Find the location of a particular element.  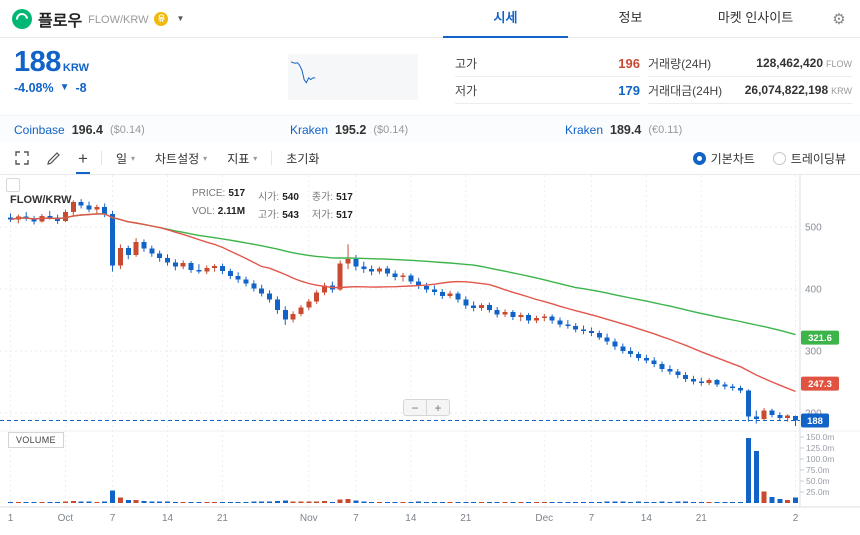

price-panel: 188 KRW -4.08% ▼ -8 고가 196 저가 179 거래량(24H is located at coordinates (430, 76).